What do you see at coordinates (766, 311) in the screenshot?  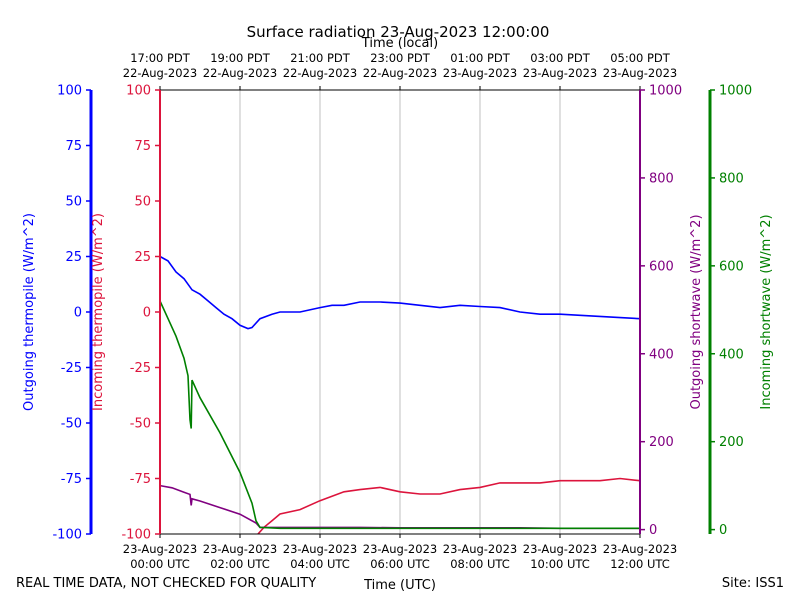 I see `y-axis-label-in_sw: Incoming shortwave (W/m^2)` at bounding box center [766, 311].